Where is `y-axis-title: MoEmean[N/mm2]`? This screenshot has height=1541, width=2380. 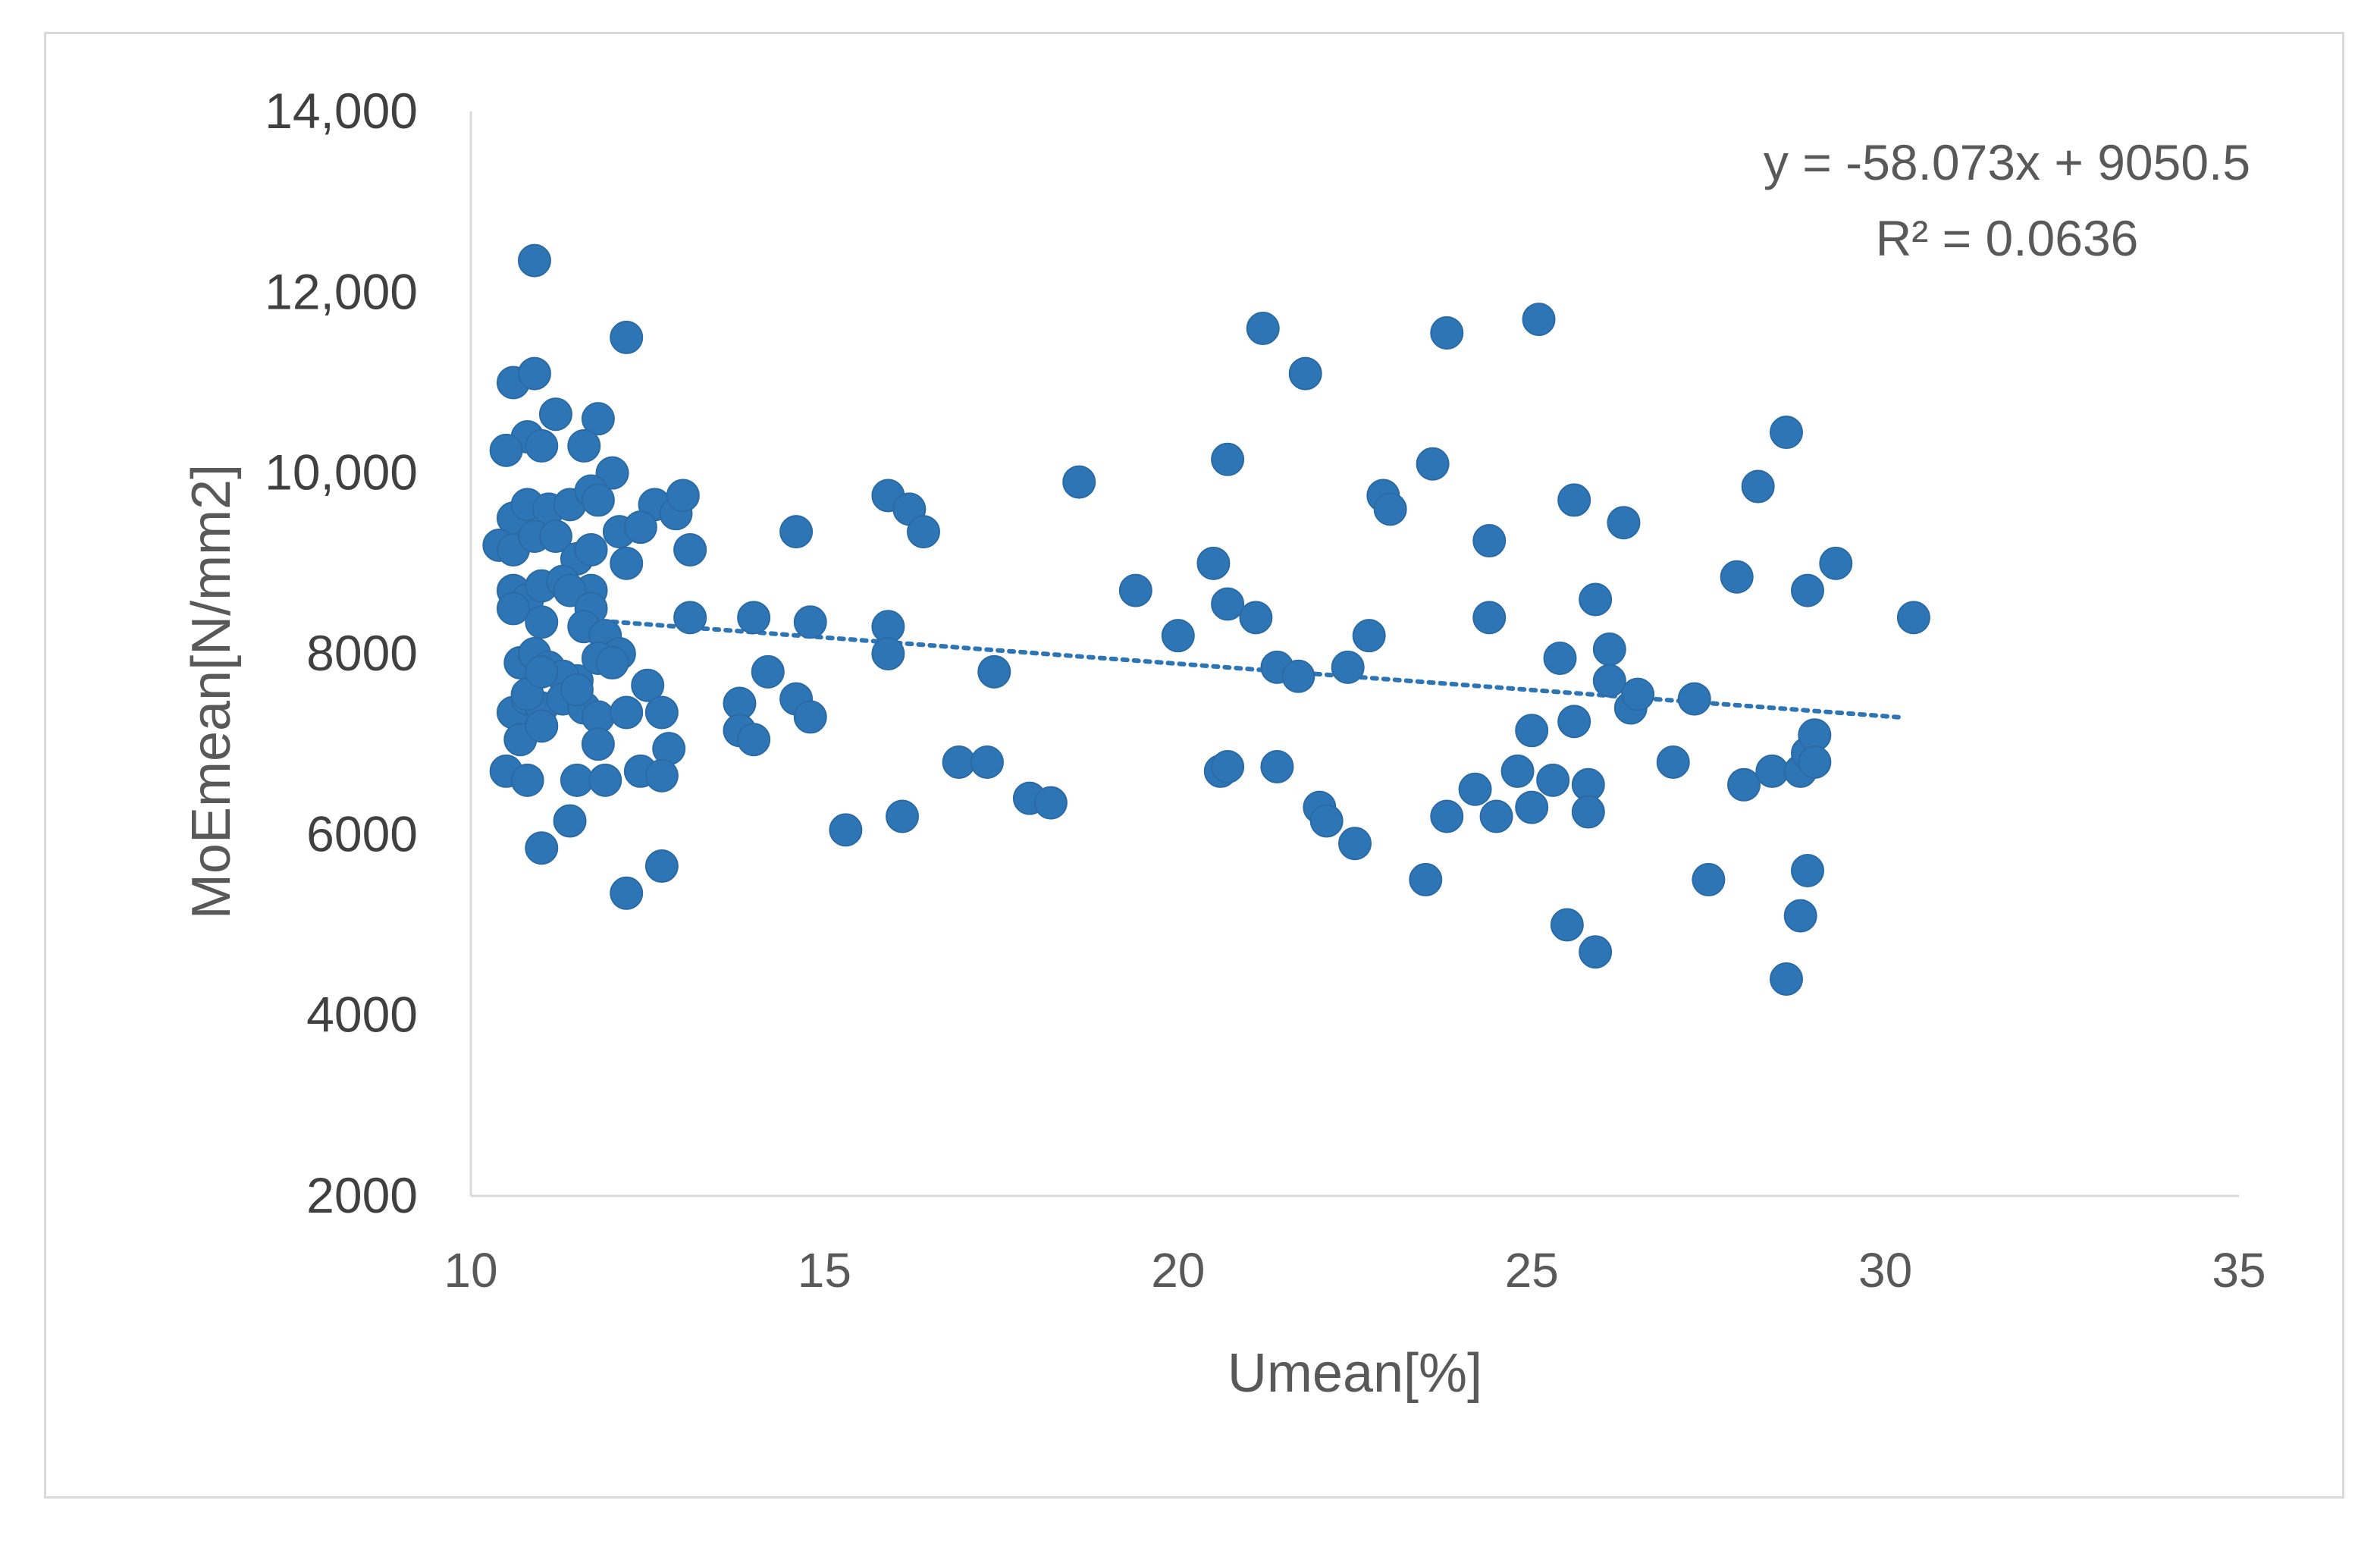
y-axis-title: MoEmean[N/mm2] is located at coordinates (211, 691).